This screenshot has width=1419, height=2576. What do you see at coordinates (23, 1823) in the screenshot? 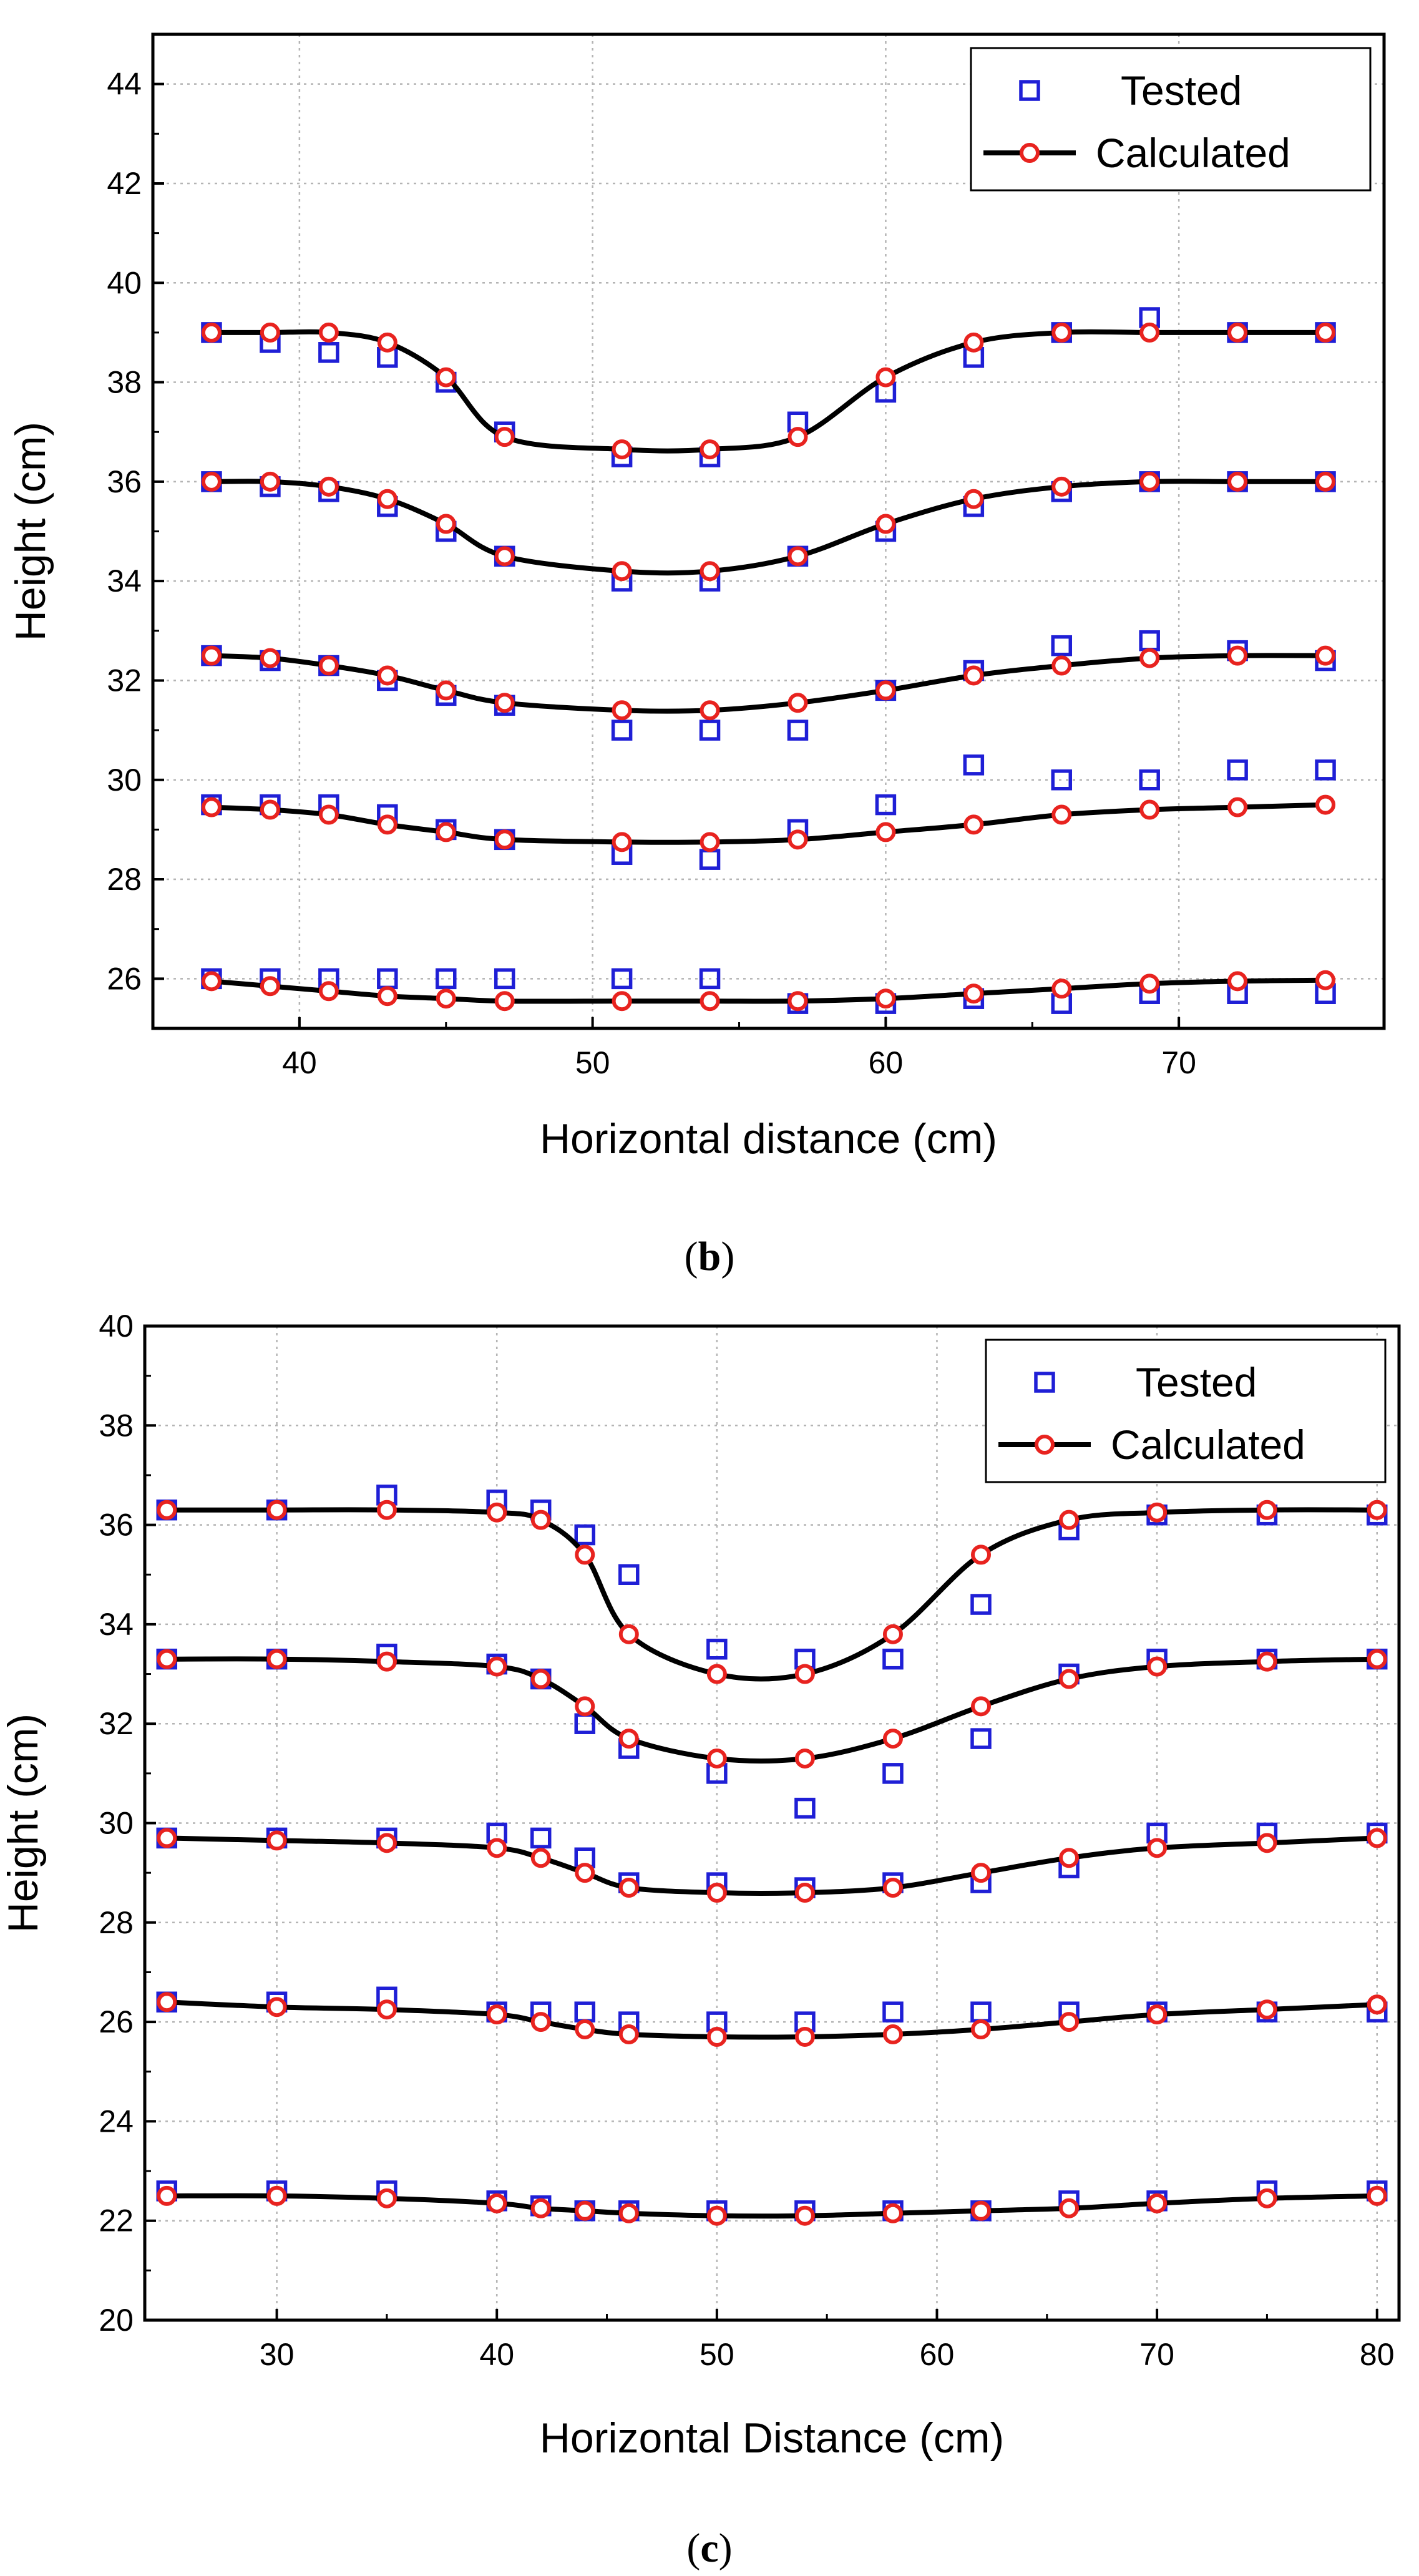
I see `y-axis-title: Height (cm)` at bounding box center [23, 1823].